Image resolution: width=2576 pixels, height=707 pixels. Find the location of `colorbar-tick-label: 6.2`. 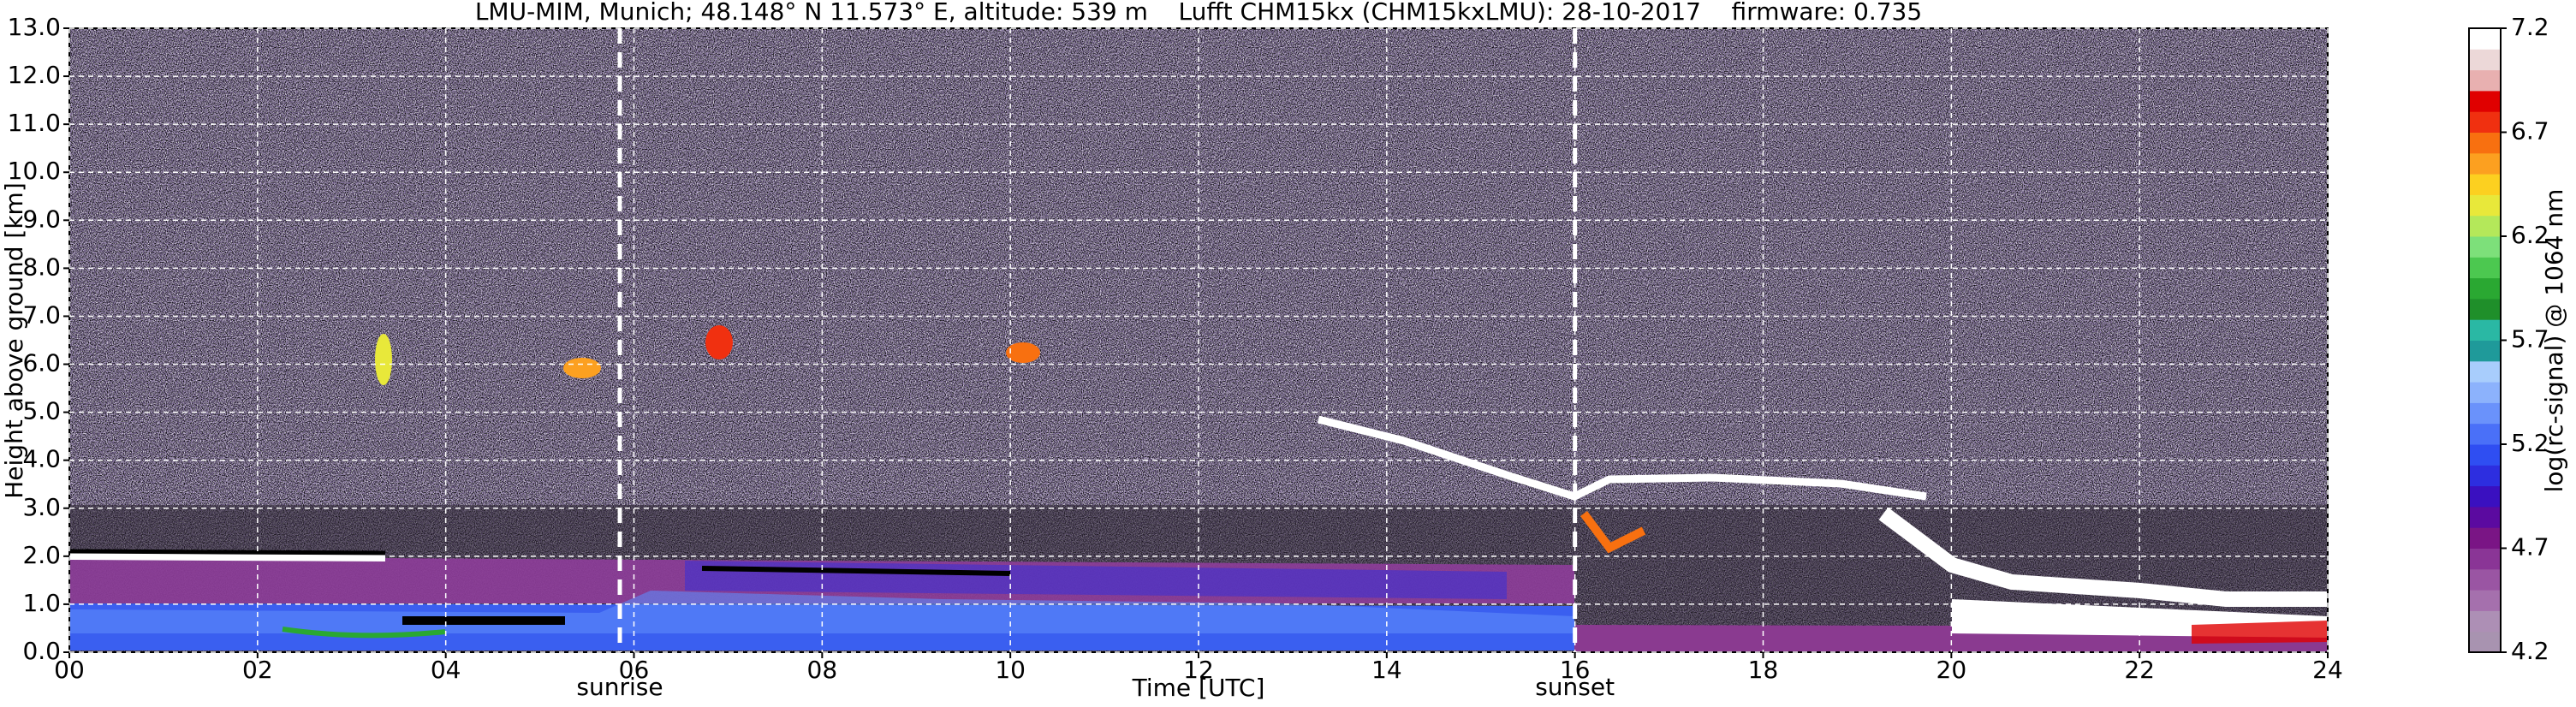

colorbar-tick-label: 6.2 is located at coordinates (2530, 235).